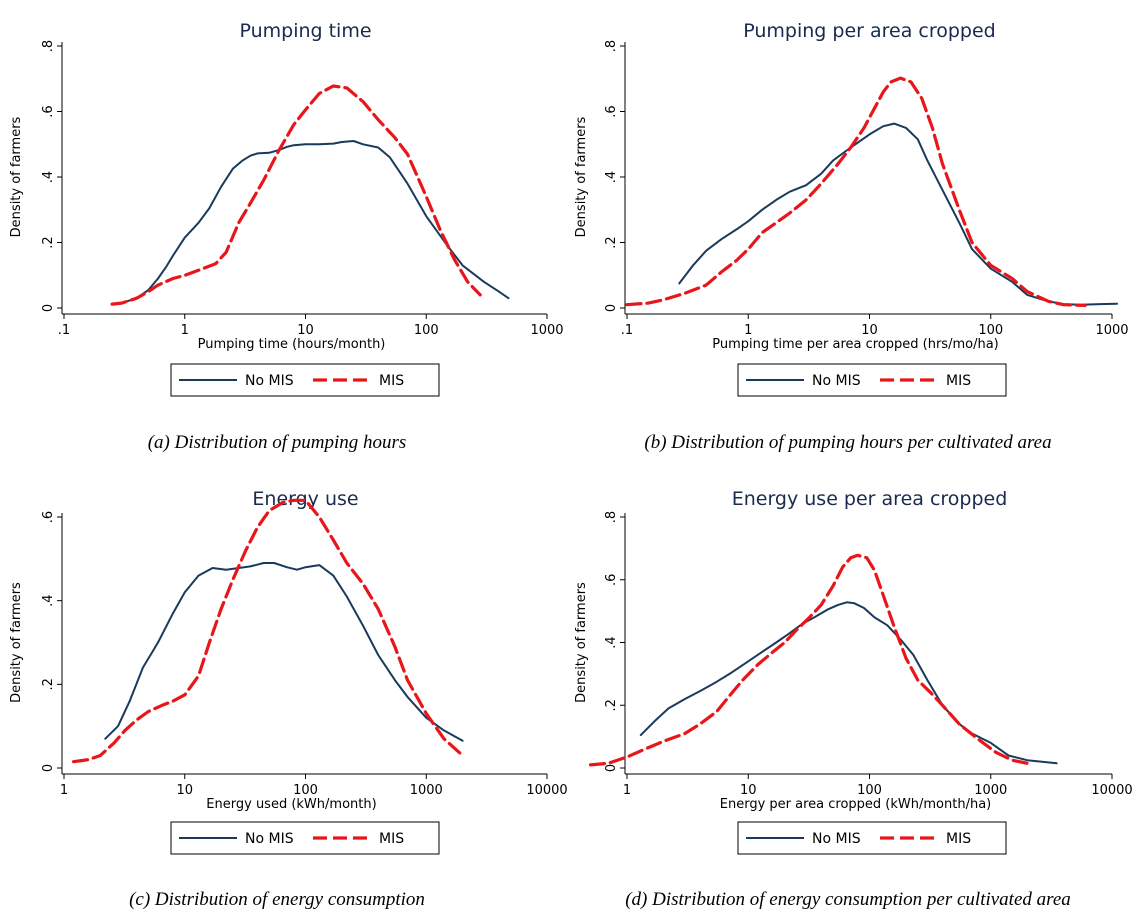 This screenshot has width=1132, height=918. I want to click on x-axis-label: Energy used (kWh/month), so click(291, 804).